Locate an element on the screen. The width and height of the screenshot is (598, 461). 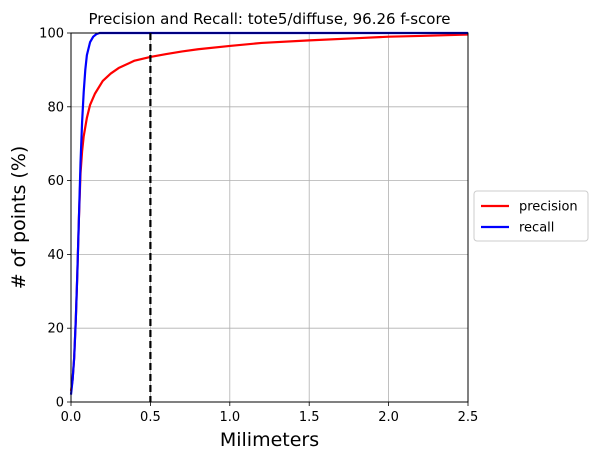
legend-label-precision: precision is located at coordinates (548, 207).